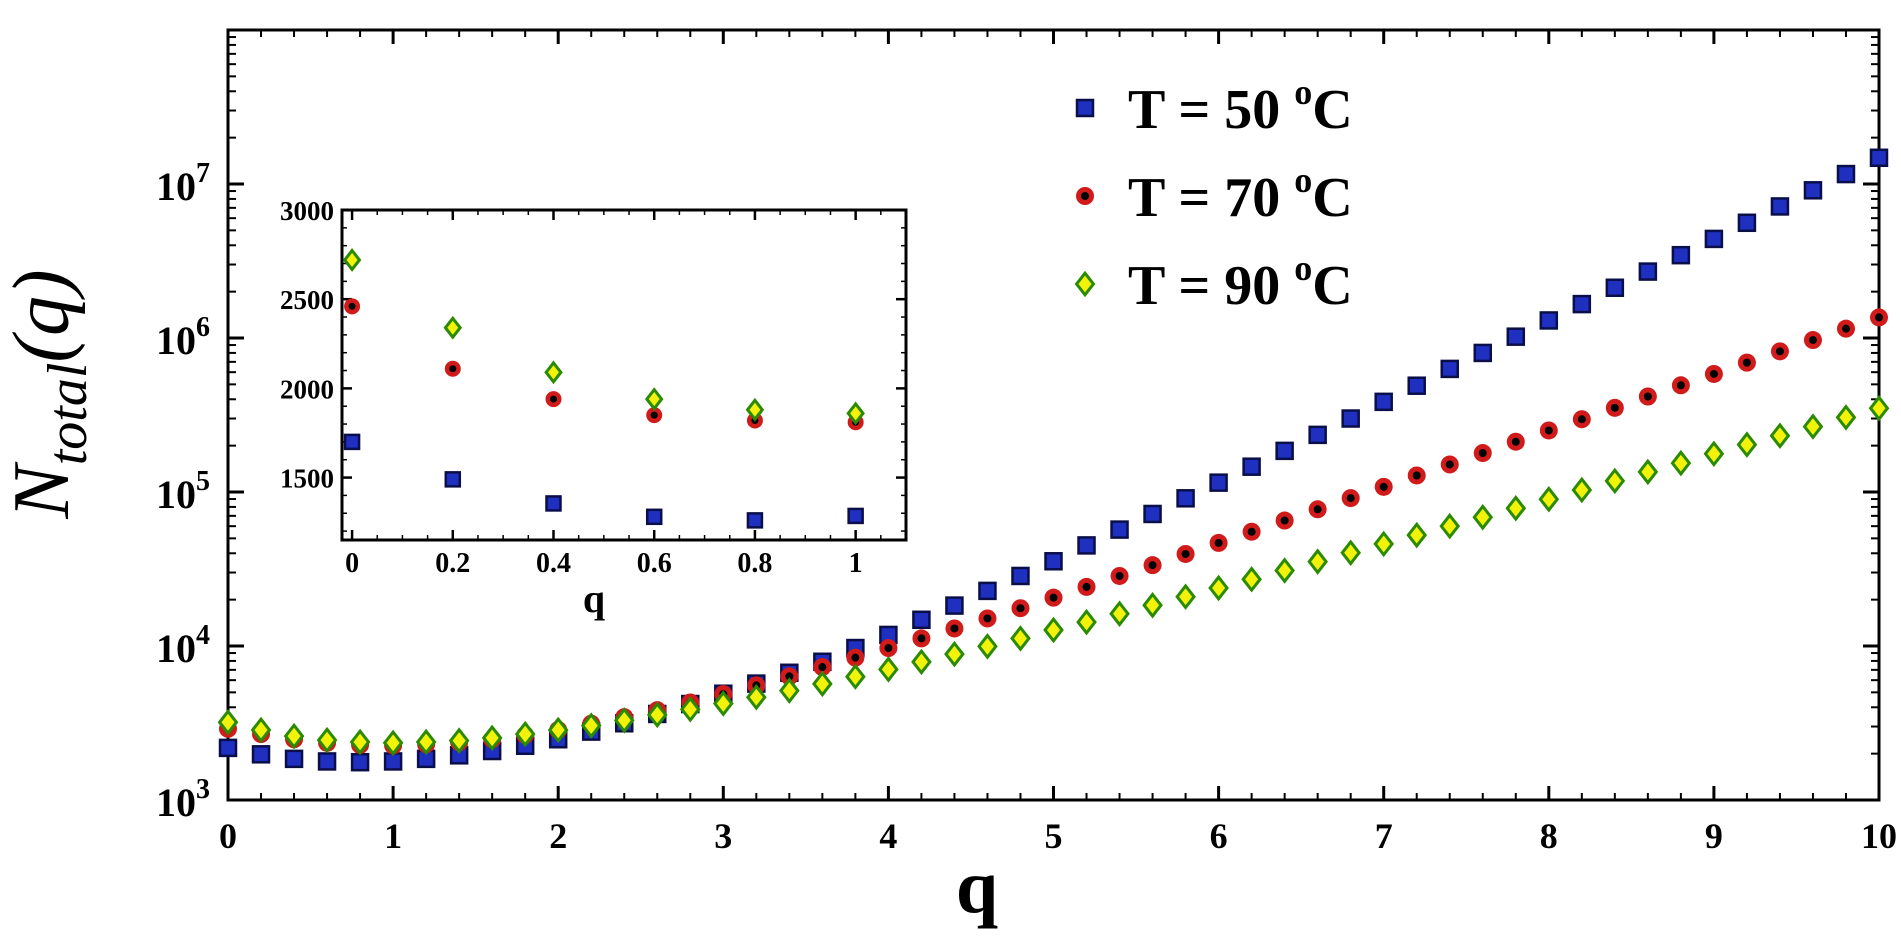 This screenshot has width=1901, height=941. Describe the element at coordinates (754, 563) in the screenshot. I see `inset-x-tick-label: 0.8` at that location.